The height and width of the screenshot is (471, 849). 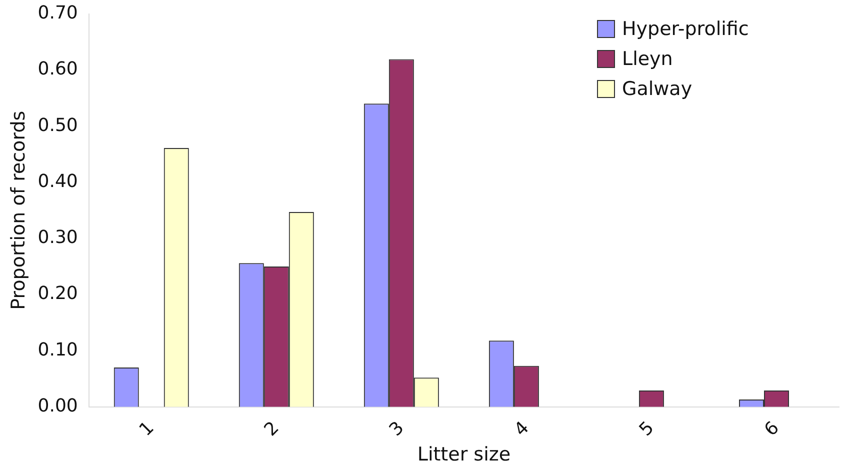 I want to click on x-tick-label: 4, so click(x=522, y=428).